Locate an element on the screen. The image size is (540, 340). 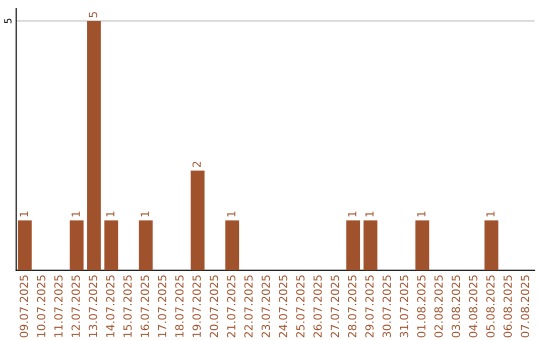
x-tick-label: 21.07.2025 is located at coordinates (231, 306).